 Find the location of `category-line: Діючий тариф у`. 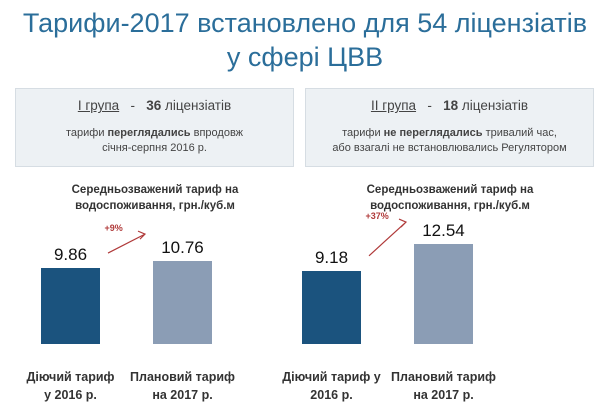

category-line: Діючий тариф у is located at coordinates (331, 377).